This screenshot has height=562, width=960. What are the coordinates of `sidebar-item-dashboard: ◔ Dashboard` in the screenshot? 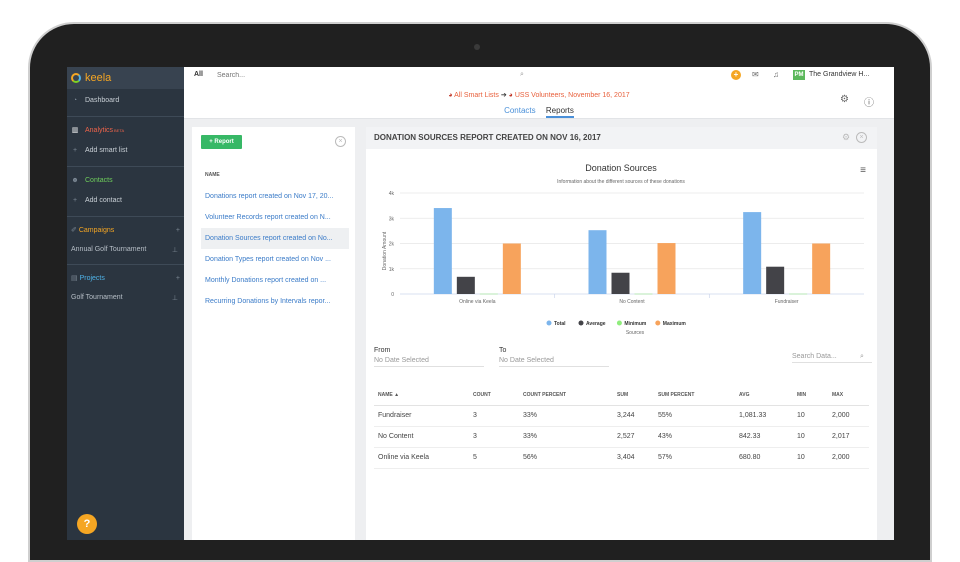 It's located at (96, 100).